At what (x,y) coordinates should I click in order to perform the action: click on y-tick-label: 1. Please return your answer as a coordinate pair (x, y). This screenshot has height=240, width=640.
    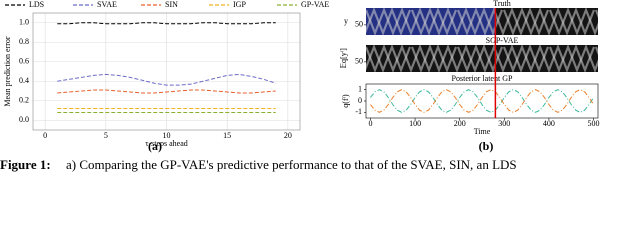
    Looking at the image, I should click on (360, 88).